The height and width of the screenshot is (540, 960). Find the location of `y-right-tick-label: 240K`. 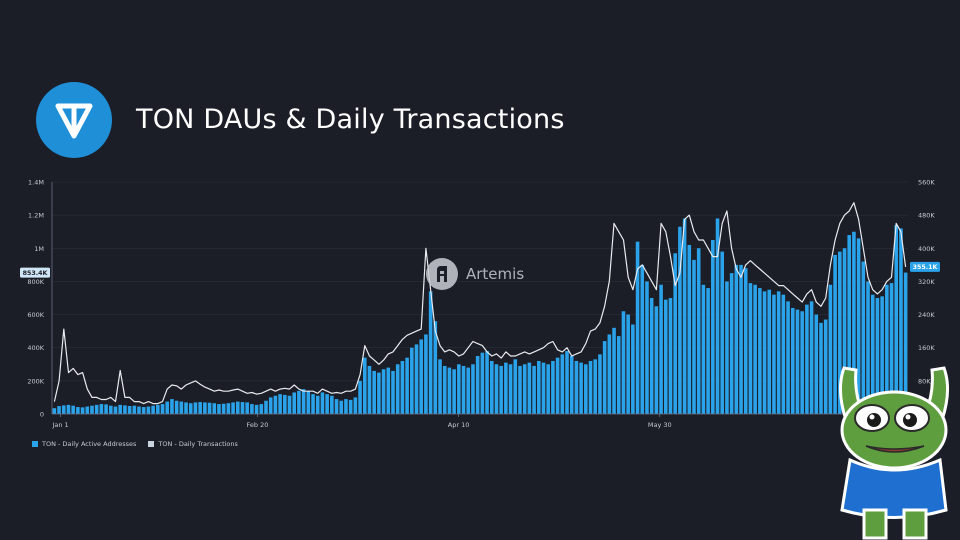

y-right-tick-label: 240K is located at coordinates (926, 315).